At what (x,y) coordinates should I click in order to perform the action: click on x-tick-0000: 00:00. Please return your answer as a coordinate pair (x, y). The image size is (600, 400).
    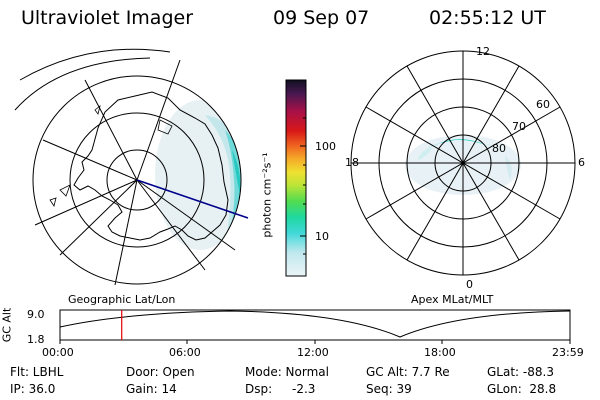
    Looking at the image, I should click on (58, 352).